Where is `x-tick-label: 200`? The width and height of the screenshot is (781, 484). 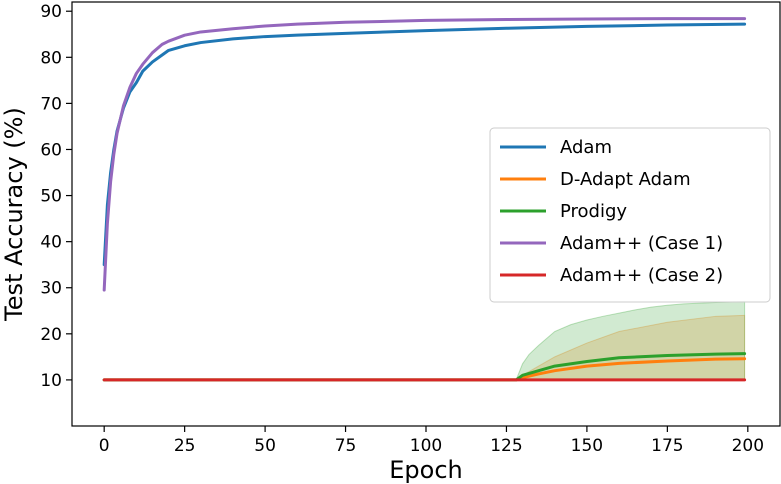 x-tick-label: 200 is located at coordinates (748, 446).